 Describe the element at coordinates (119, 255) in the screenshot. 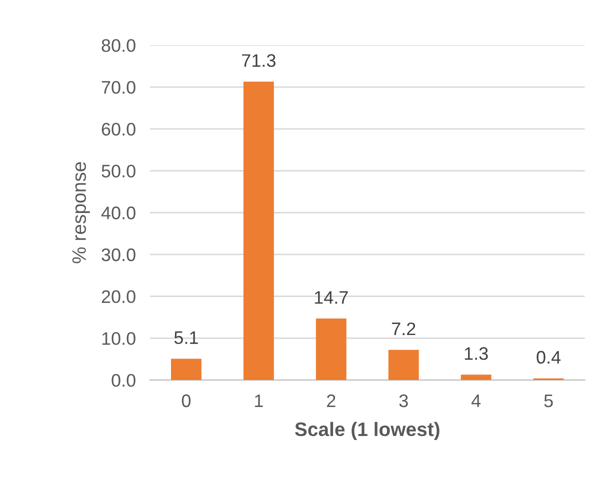

I see `y-tick-label: 30.0` at that location.